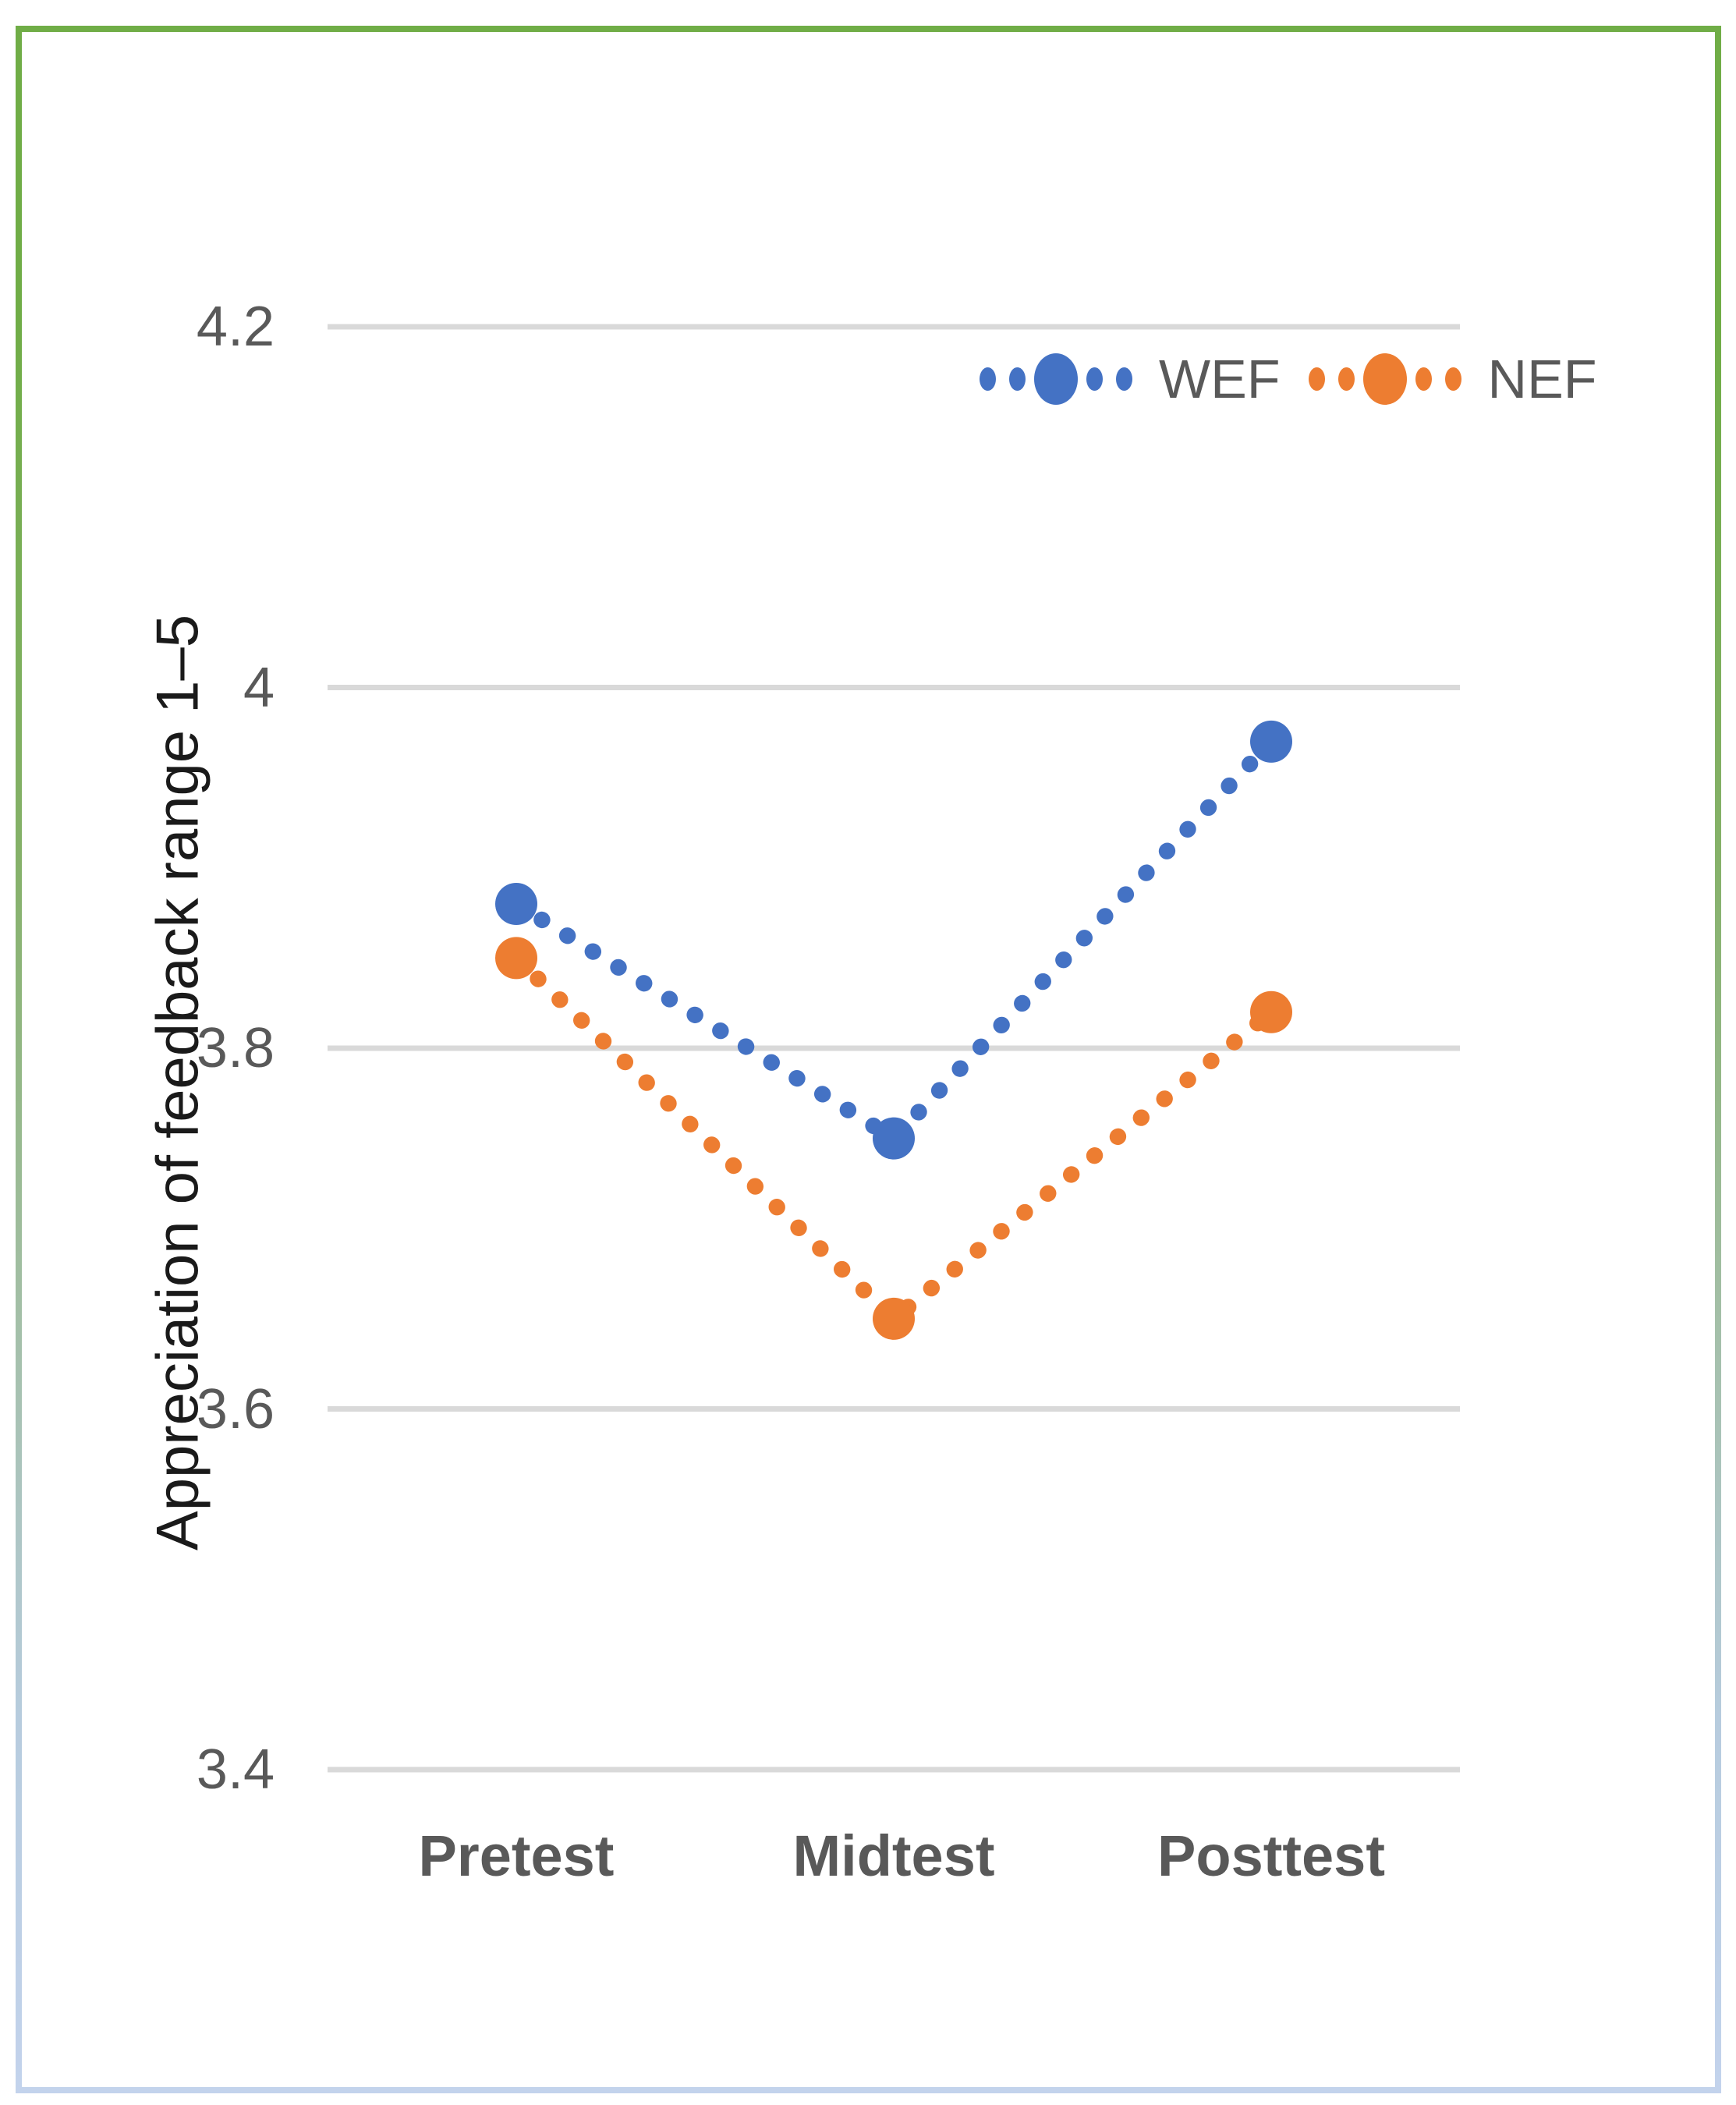  What do you see at coordinates (1271, 742) in the screenshot?
I see `wef-marker-posttest` at bounding box center [1271, 742].